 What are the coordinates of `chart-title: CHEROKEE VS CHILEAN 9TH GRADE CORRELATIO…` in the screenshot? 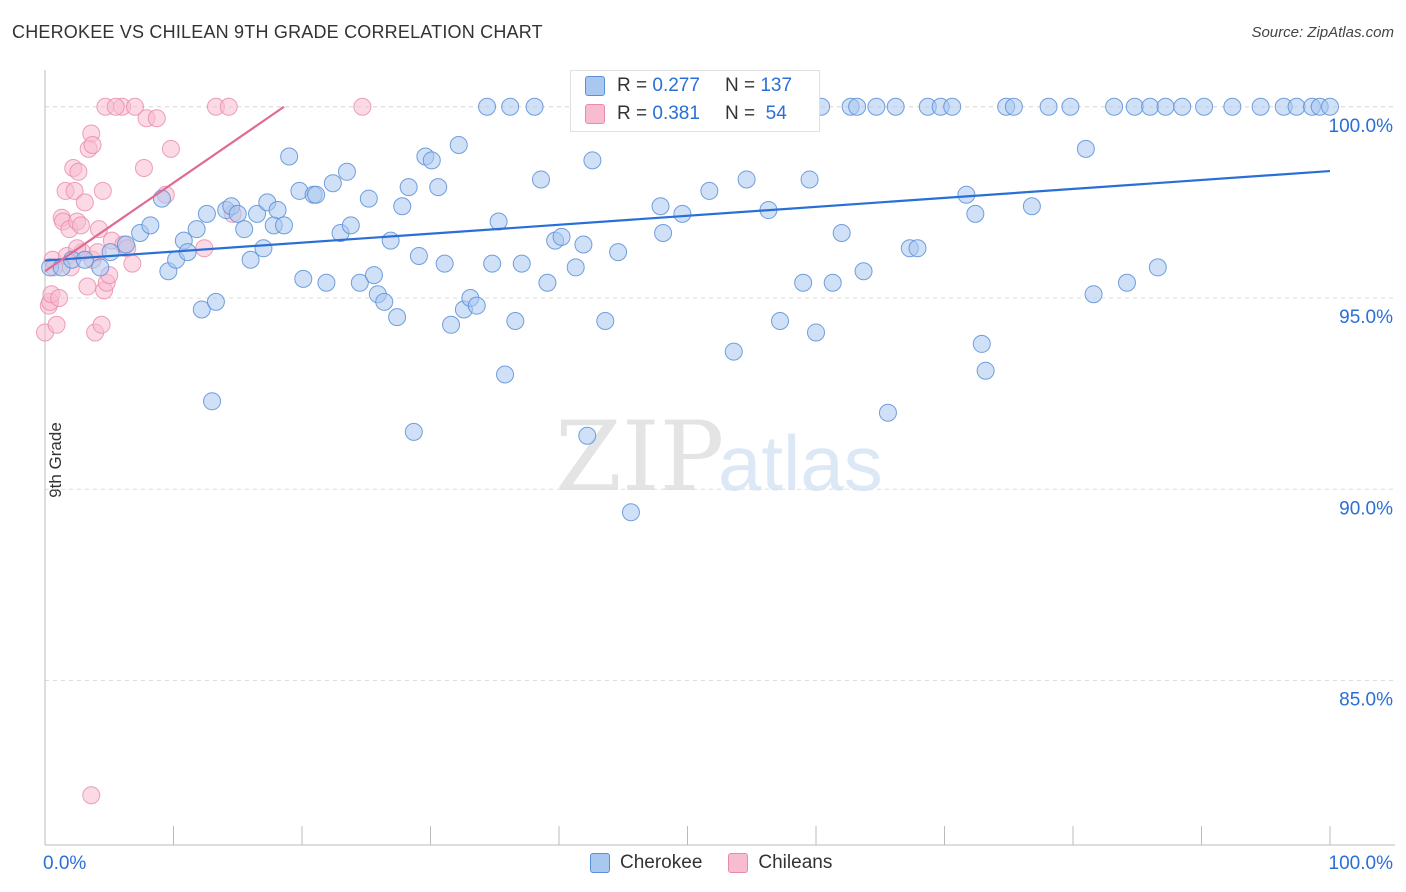 It's located at (277, 32).